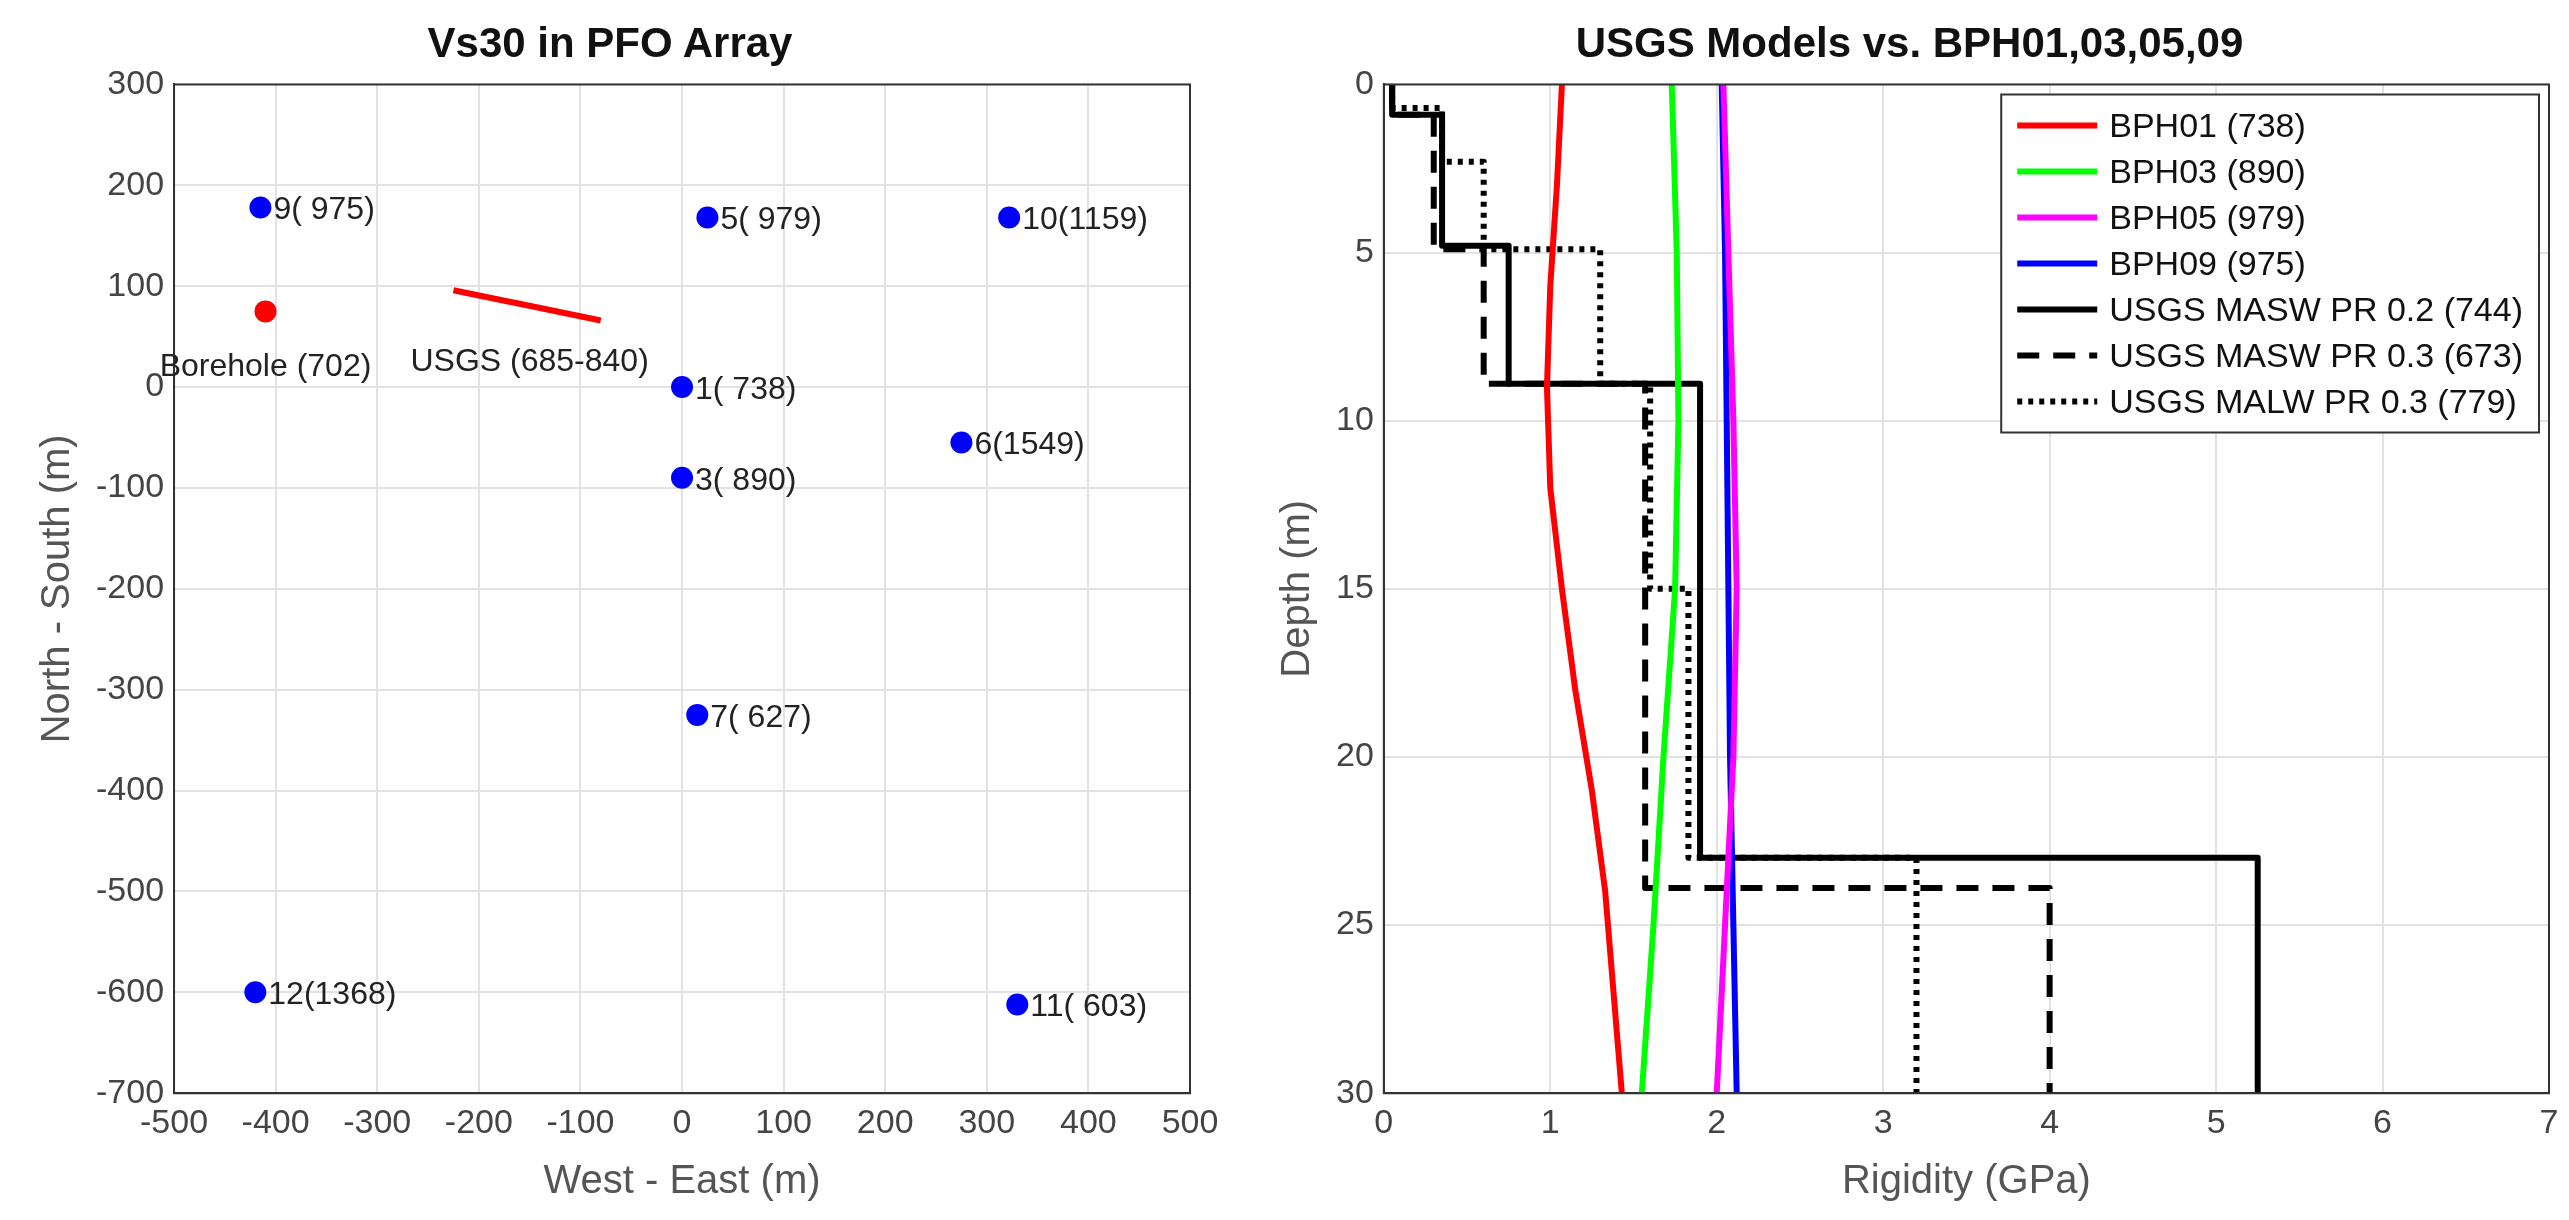 This screenshot has height=1220, width=2569. I want to click on x-tick-label: 6, so click(2383, 1120).